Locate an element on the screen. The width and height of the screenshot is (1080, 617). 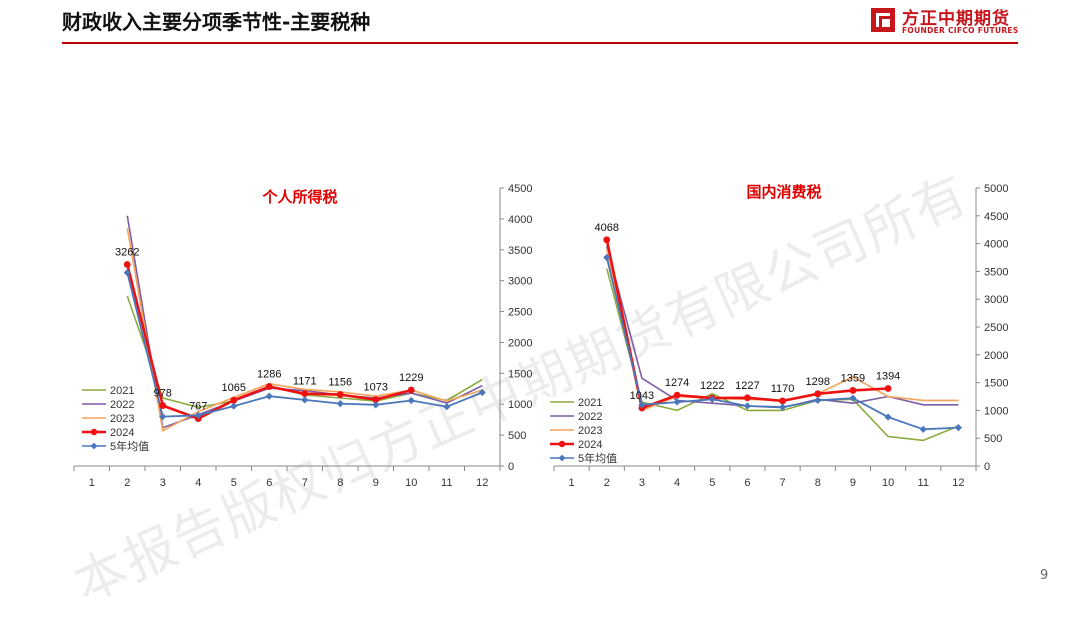
data-label: 978 is located at coordinates (163, 394).